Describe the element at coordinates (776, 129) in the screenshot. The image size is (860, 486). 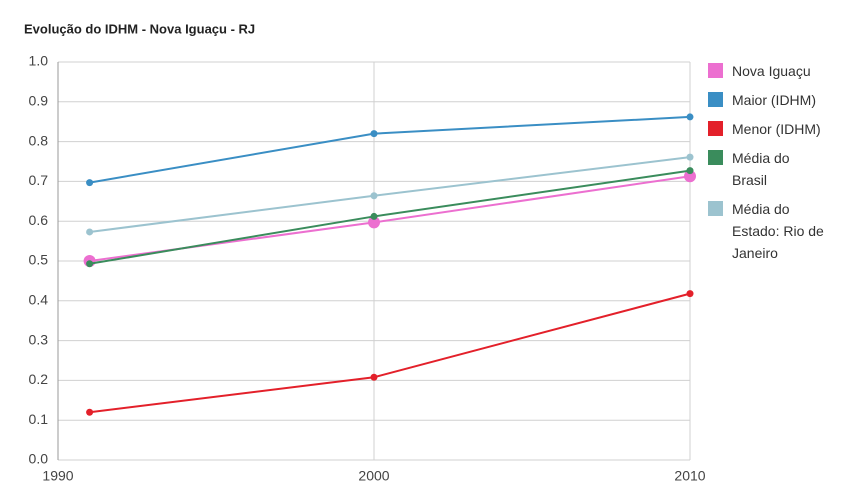
I see `legend-label: Menor (IDHM)` at that location.